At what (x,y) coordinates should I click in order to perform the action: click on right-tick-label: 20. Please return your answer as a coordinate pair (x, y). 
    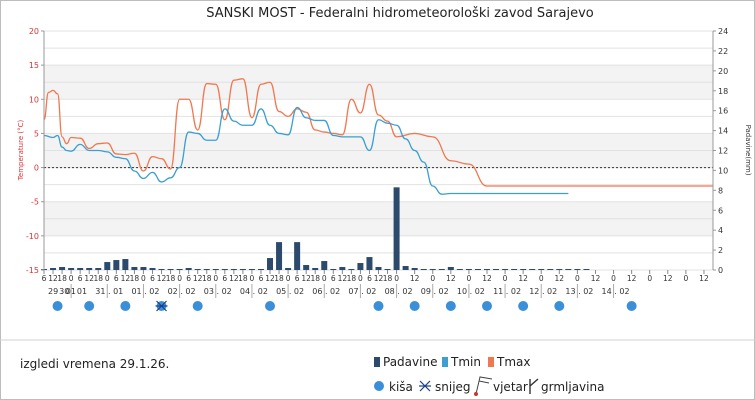
    Looking at the image, I should click on (723, 71).